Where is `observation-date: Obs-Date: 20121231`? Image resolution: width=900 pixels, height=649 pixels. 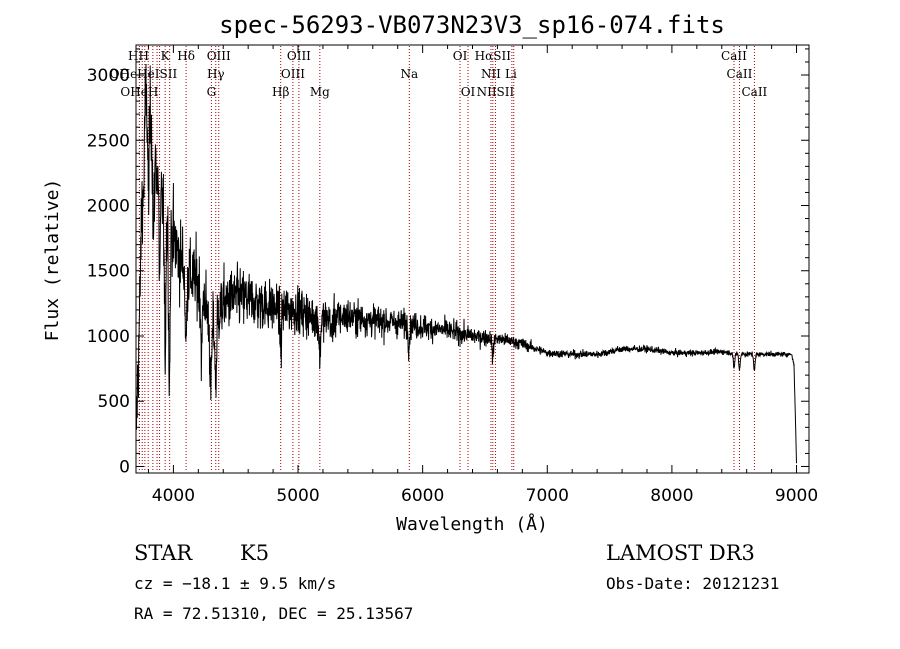 observation-date: Obs-Date: 20121231 is located at coordinates (692, 583).